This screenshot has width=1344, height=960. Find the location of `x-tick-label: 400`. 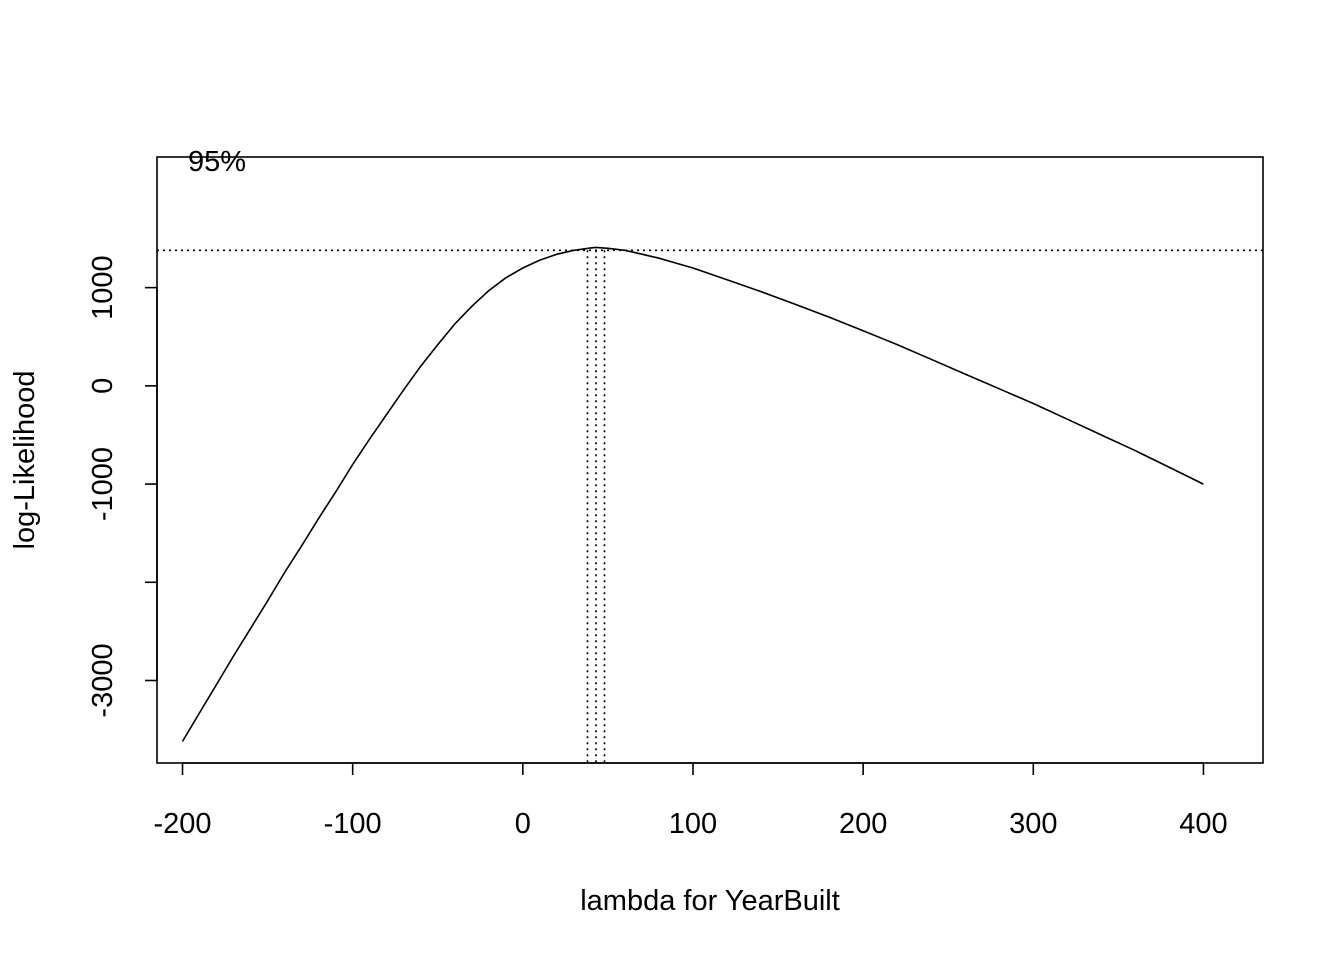

x-tick-label: 400 is located at coordinates (1203, 824).